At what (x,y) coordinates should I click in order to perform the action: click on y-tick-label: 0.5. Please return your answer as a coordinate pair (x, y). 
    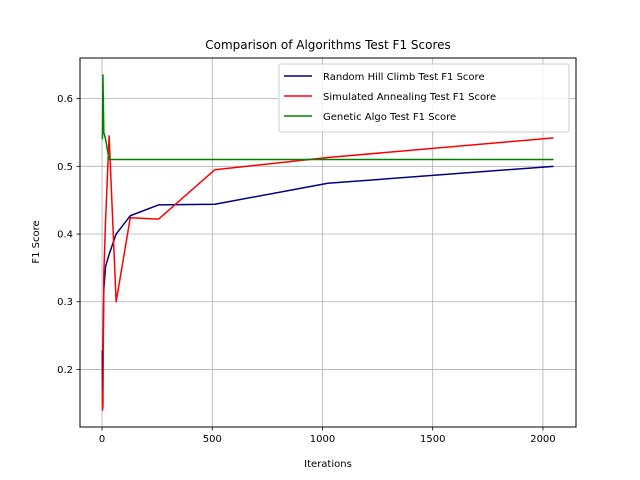
    Looking at the image, I should click on (65, 167).